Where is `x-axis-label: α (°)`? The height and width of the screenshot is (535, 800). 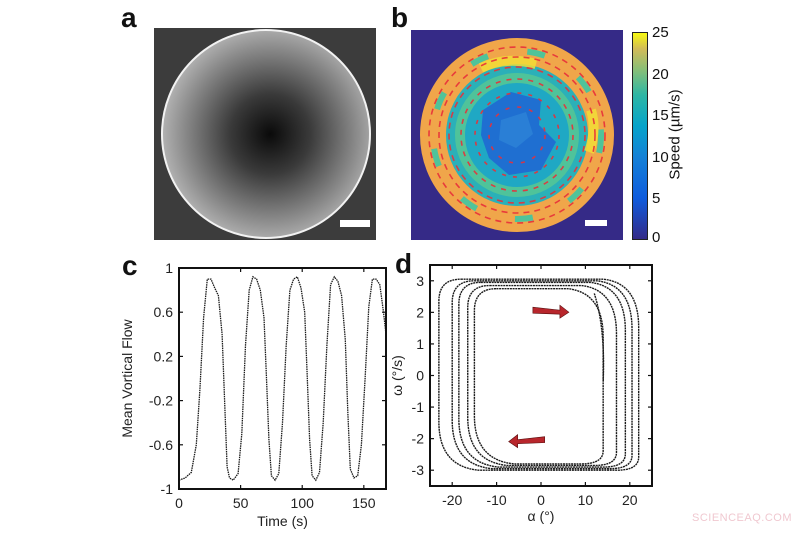
x-axis-label: α (°) is located at coordinates (541, 516).